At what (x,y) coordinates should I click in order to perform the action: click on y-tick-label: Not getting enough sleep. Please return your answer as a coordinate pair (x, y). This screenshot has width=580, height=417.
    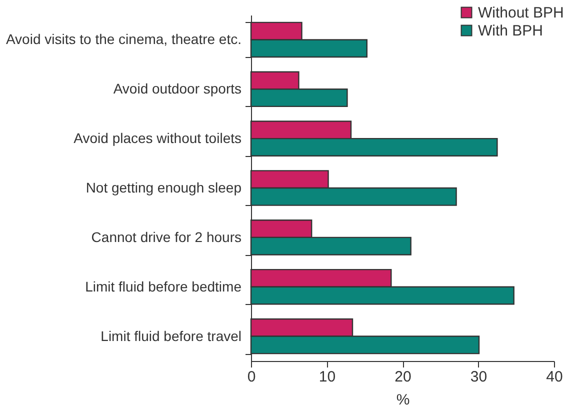
    Looking at the image, I should click on (164, 188).